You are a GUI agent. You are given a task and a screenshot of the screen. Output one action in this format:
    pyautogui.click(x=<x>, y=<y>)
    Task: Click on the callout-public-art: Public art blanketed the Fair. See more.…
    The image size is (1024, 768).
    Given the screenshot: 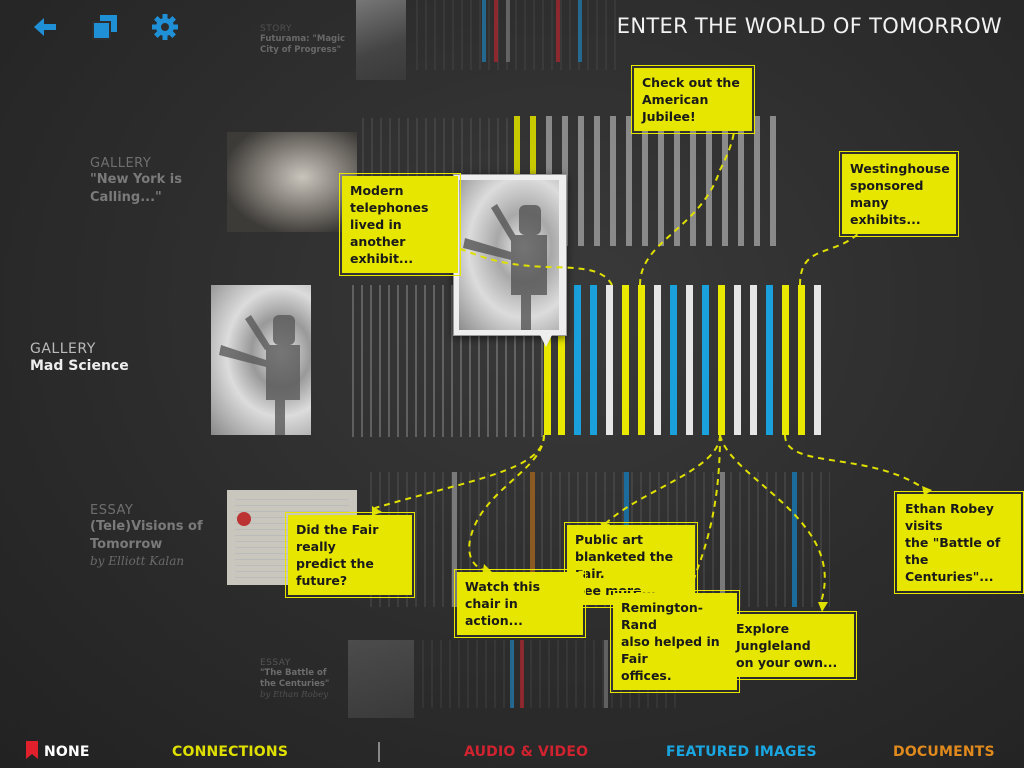 What is the action you would take?
    pyautogui.click(x=631, y=565)
    